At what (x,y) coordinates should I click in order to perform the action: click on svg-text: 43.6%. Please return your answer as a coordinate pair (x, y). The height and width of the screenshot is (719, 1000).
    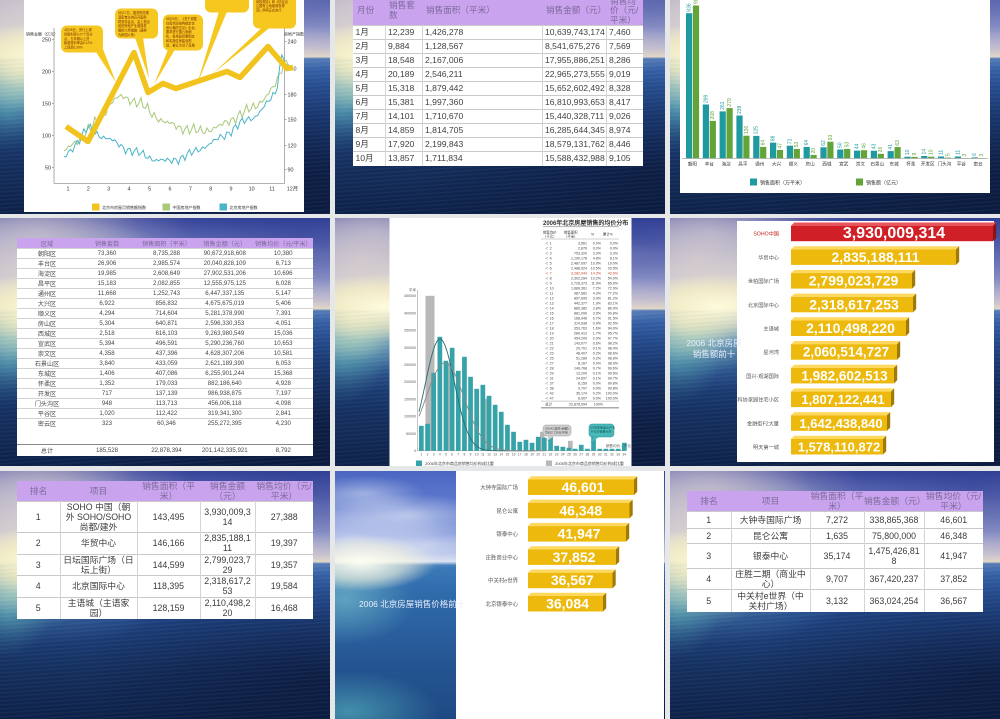
    Looking at the image, I should click on (613, 274).